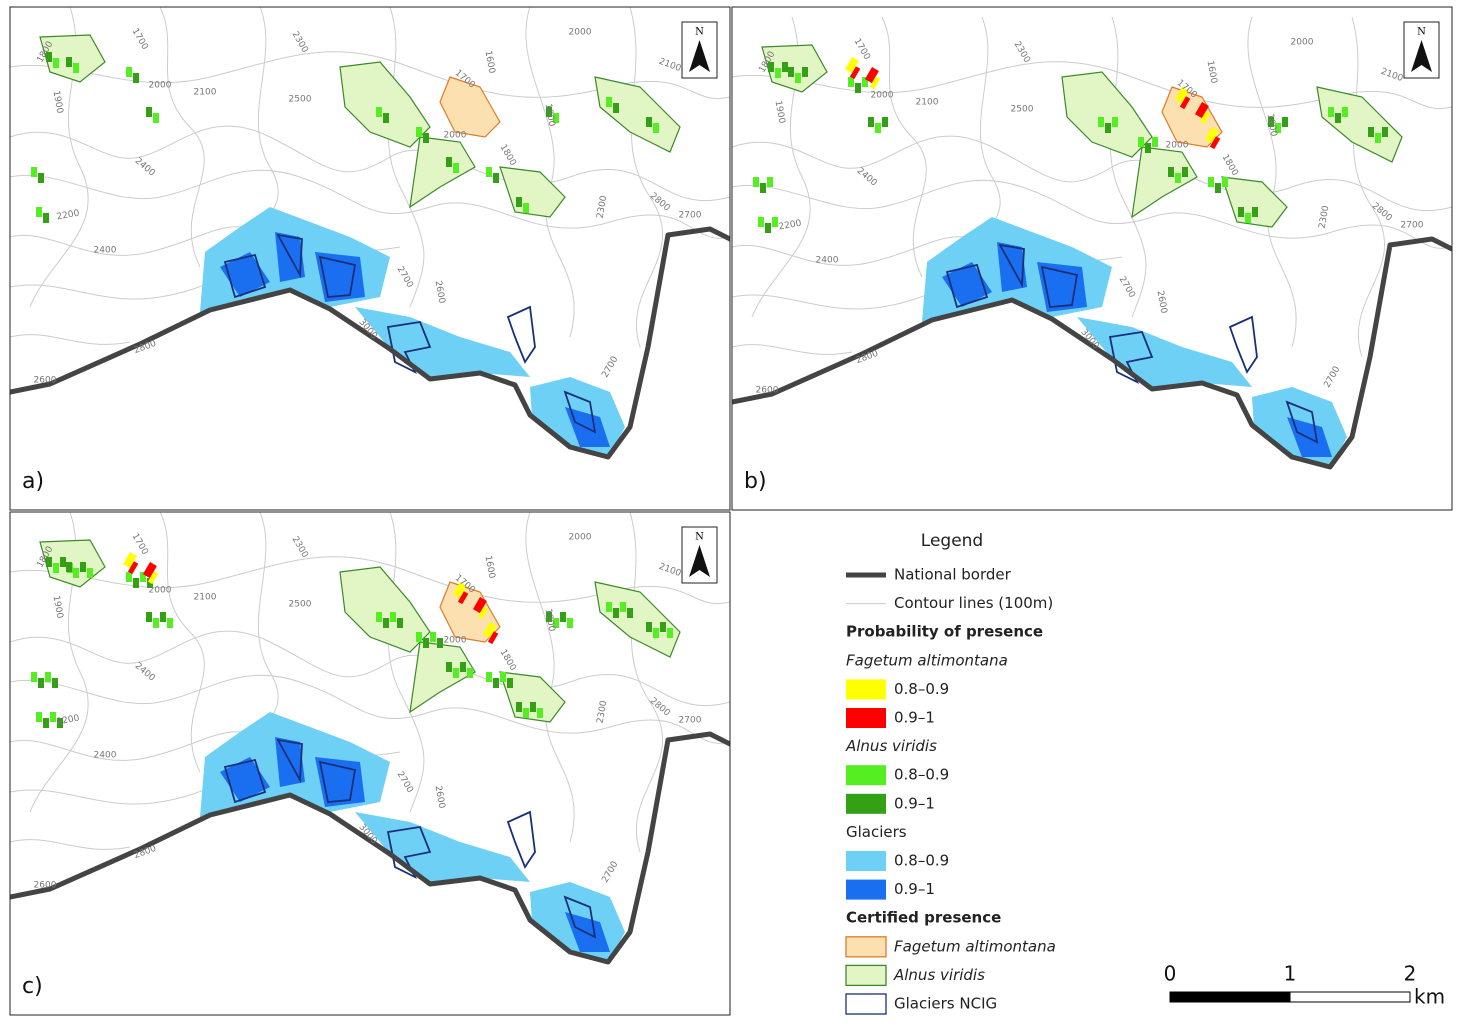 Image resolution: width=1462 pixels, height=1031 pixels. What do you see at coordinates (876, 832) in the screenshot?
I see `legend-group: Glaciers` at bounding box center [876, 832].